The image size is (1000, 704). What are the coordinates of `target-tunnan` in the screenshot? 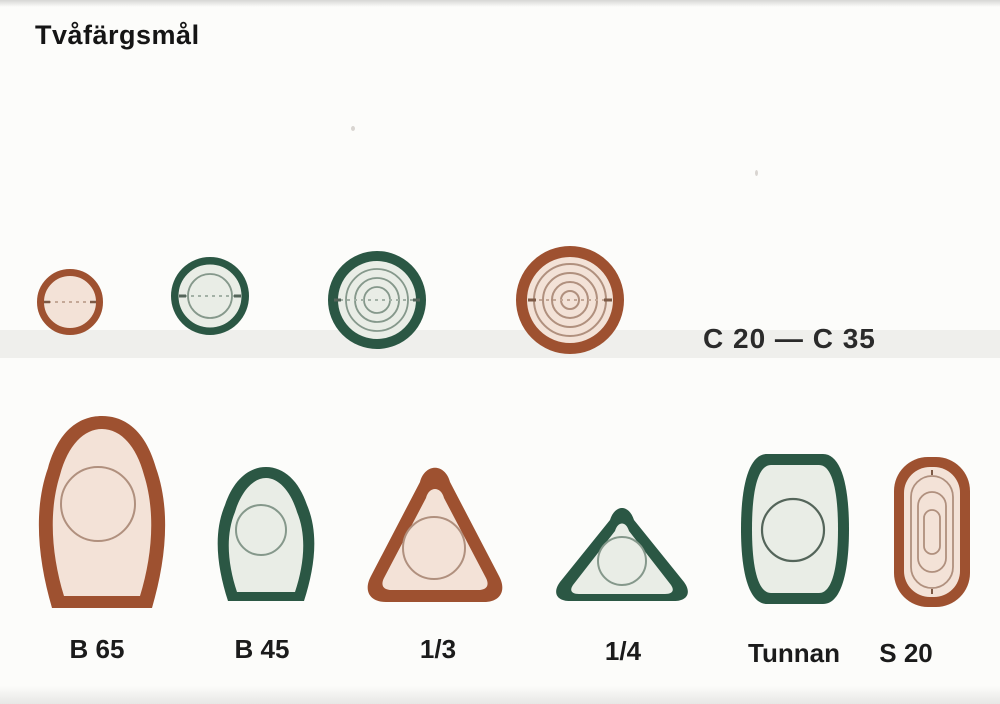 It's located at (795, 529).